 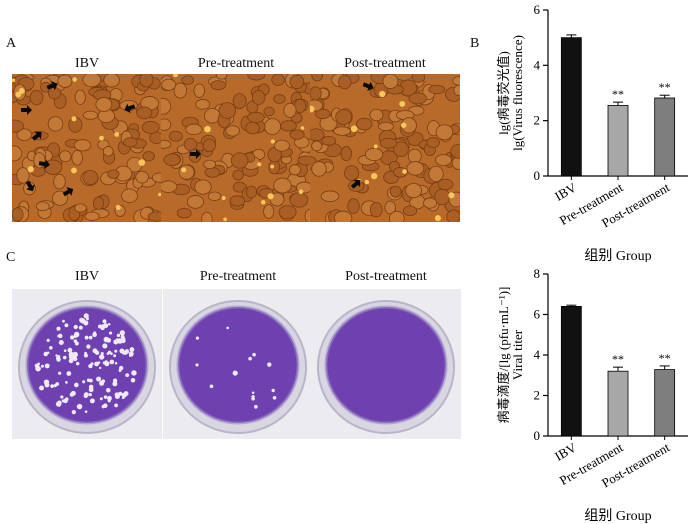 What do you see at coordinates (238, 365) in the screenshot?
I see `well-stain` at bounding box center [238, 365].